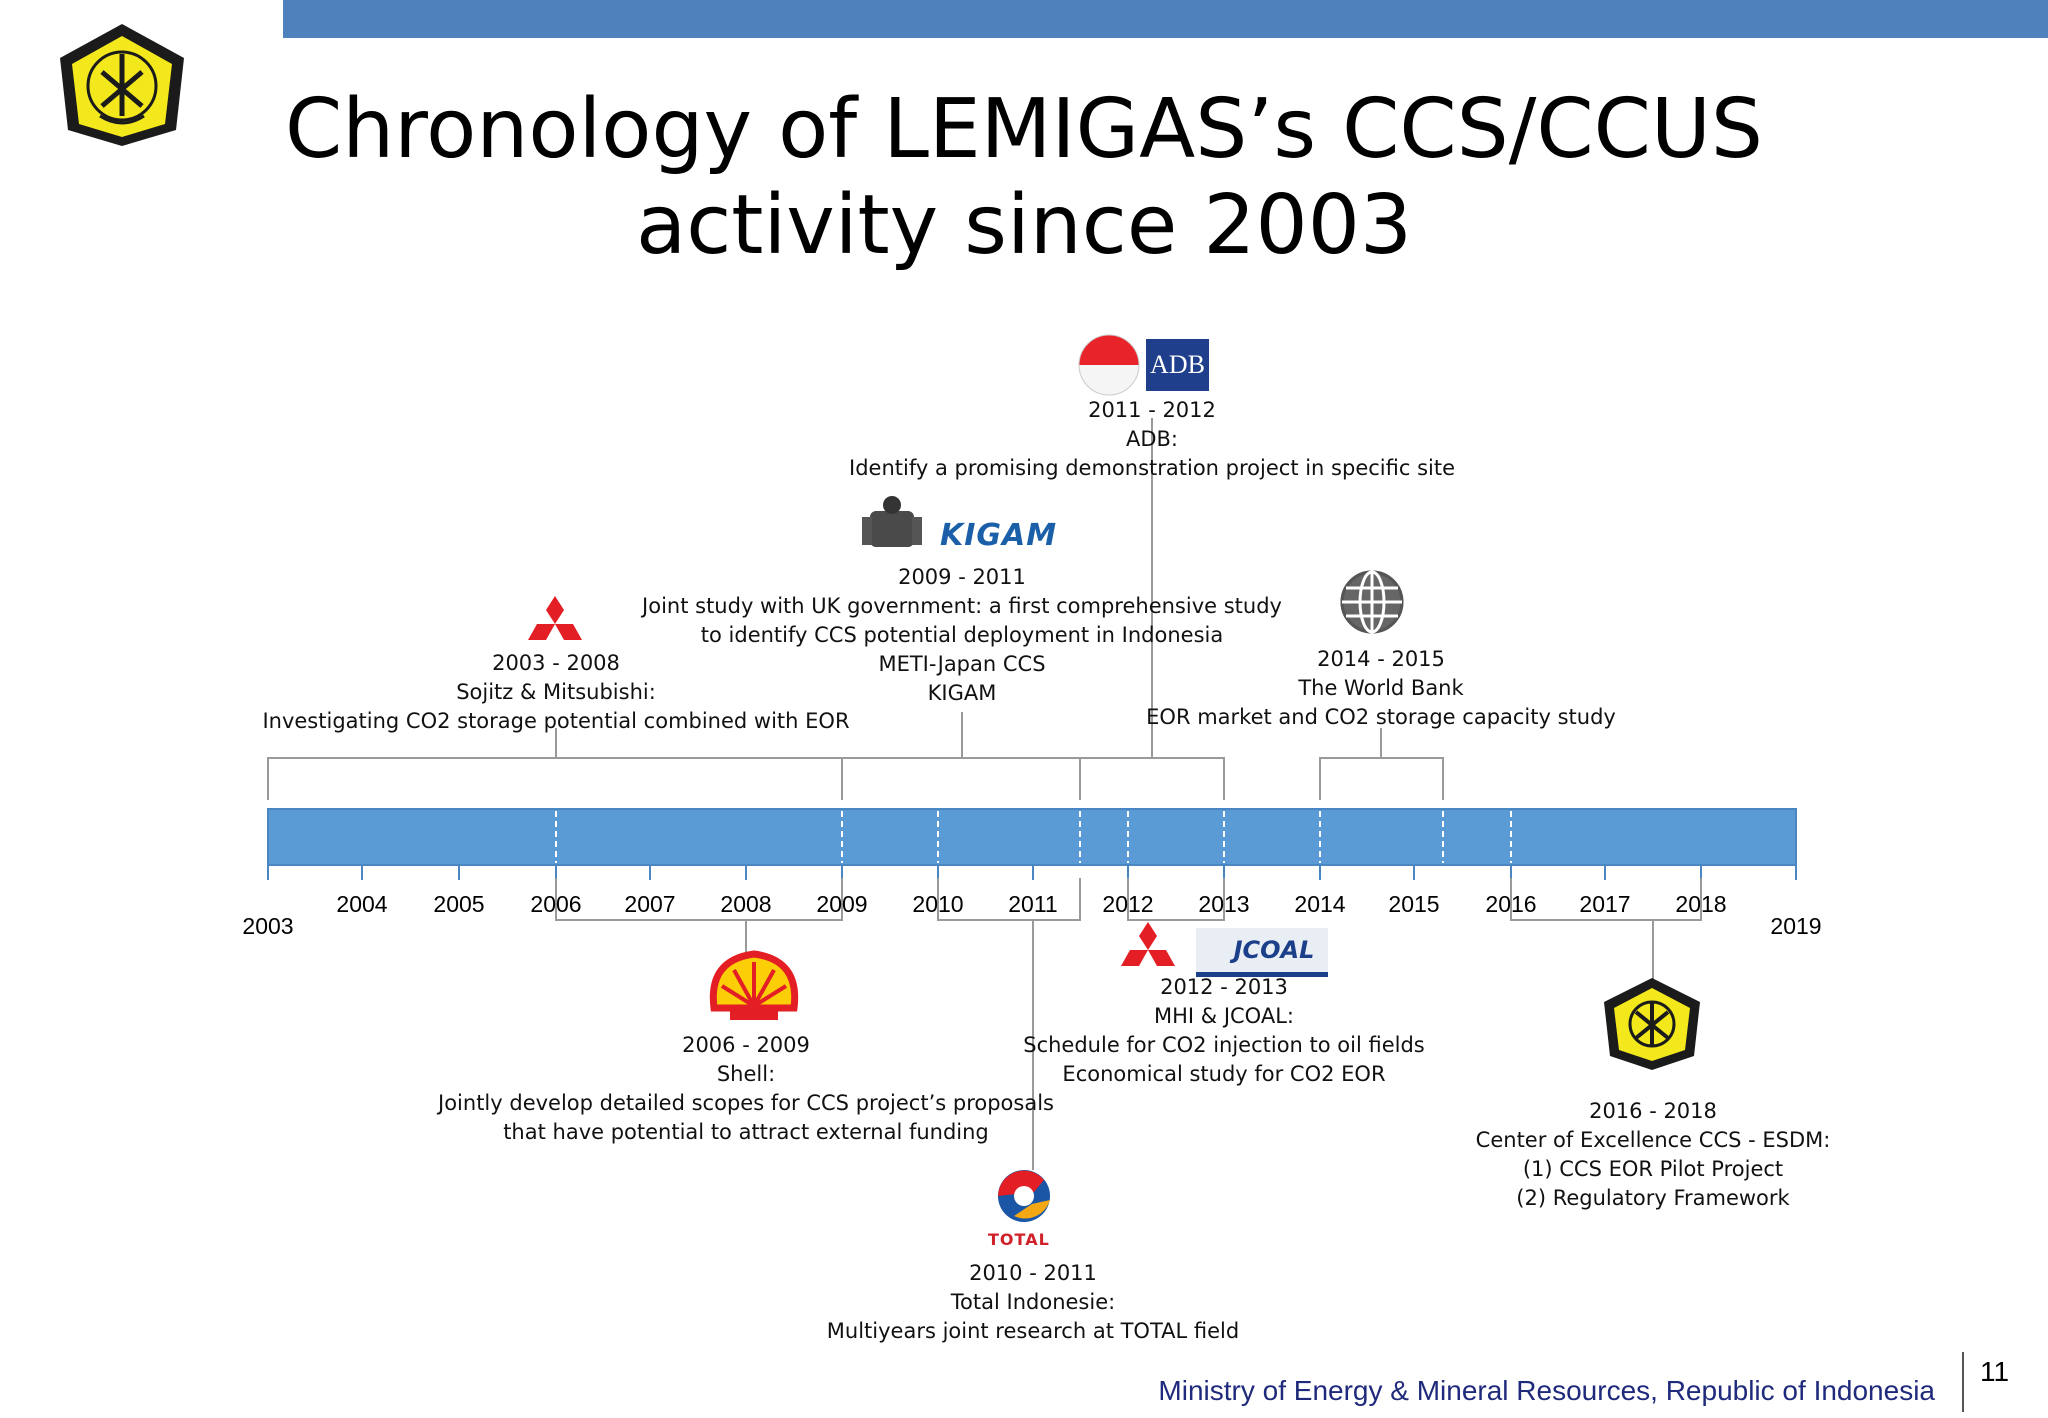 Image resolution: width=2048 pixels, height=1418 pixels. What do you see at coordinates (1381, 659) in the screenshot?
I see `event-worldbank-years: 2014 - 2015` at bounding box center [1381, 659].